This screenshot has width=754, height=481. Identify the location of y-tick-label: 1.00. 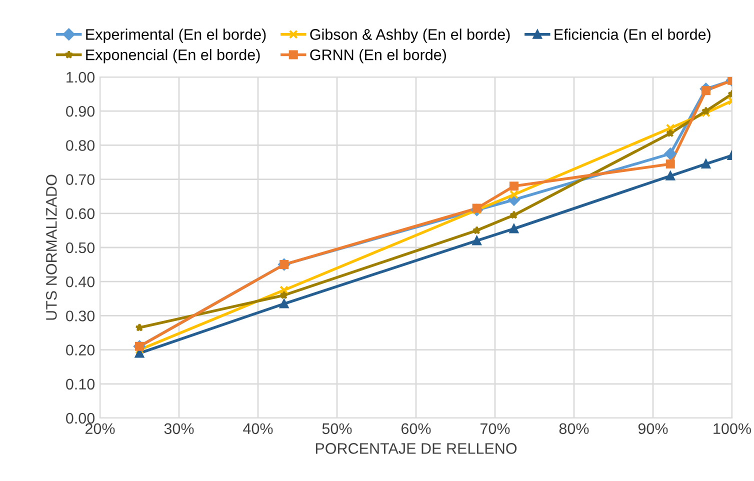
(80, 77).